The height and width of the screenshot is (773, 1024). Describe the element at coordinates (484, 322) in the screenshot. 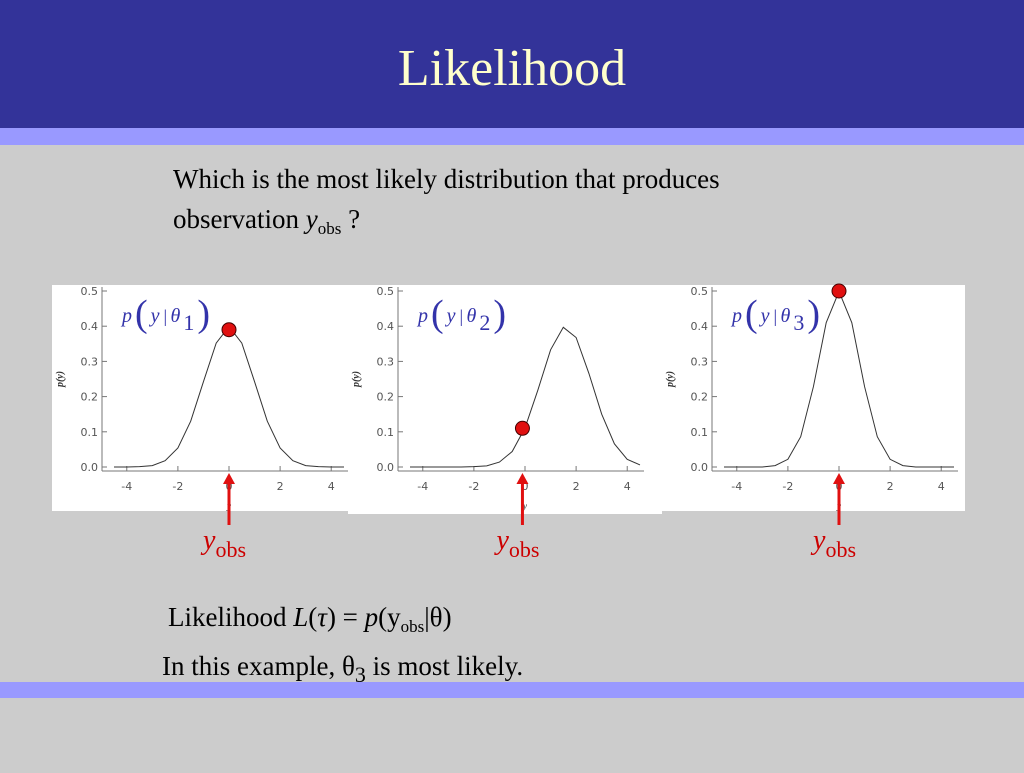

I see `annotation-part: 2` at that location.